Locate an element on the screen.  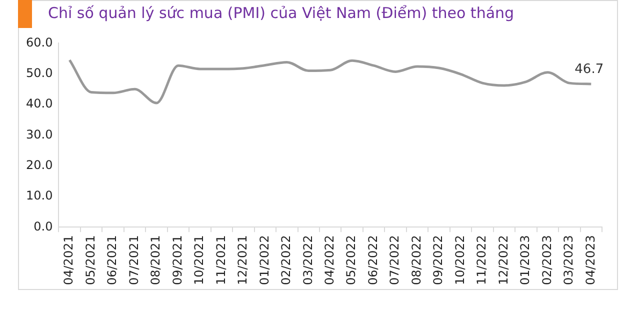
x-tick-label: 11/2022 is located at coordinates (481, 260).